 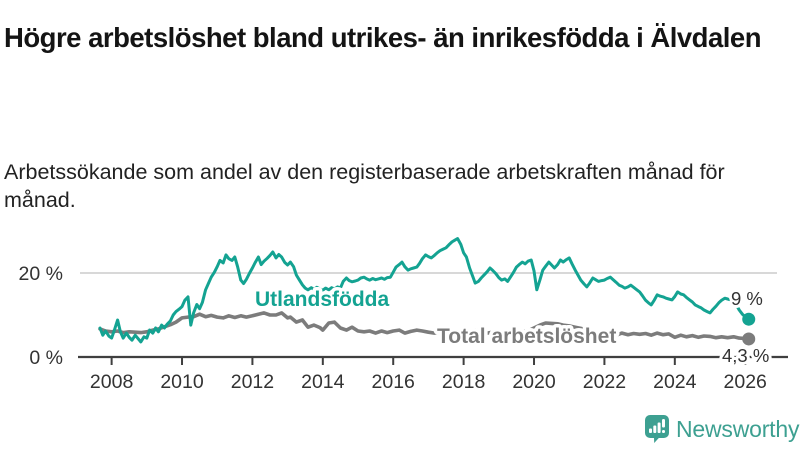 What do you see at coordinates (749, 339) in the screenshot?
I see `series-end-dot-total` at bounding box center [749, 339].